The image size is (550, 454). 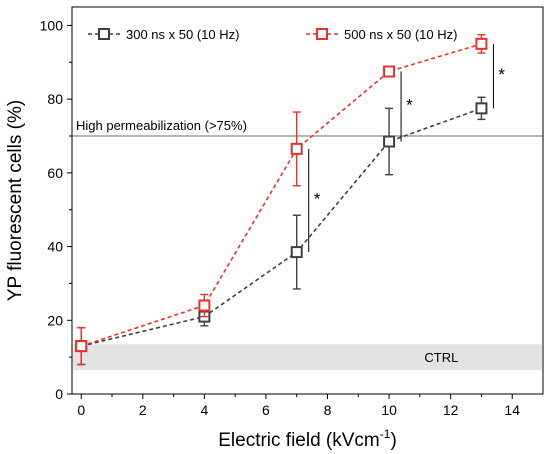 What do you see at coordinates (55, 173) in the screenshot?
I see `y-tick-label: 60` at bounding box center [55, 173].